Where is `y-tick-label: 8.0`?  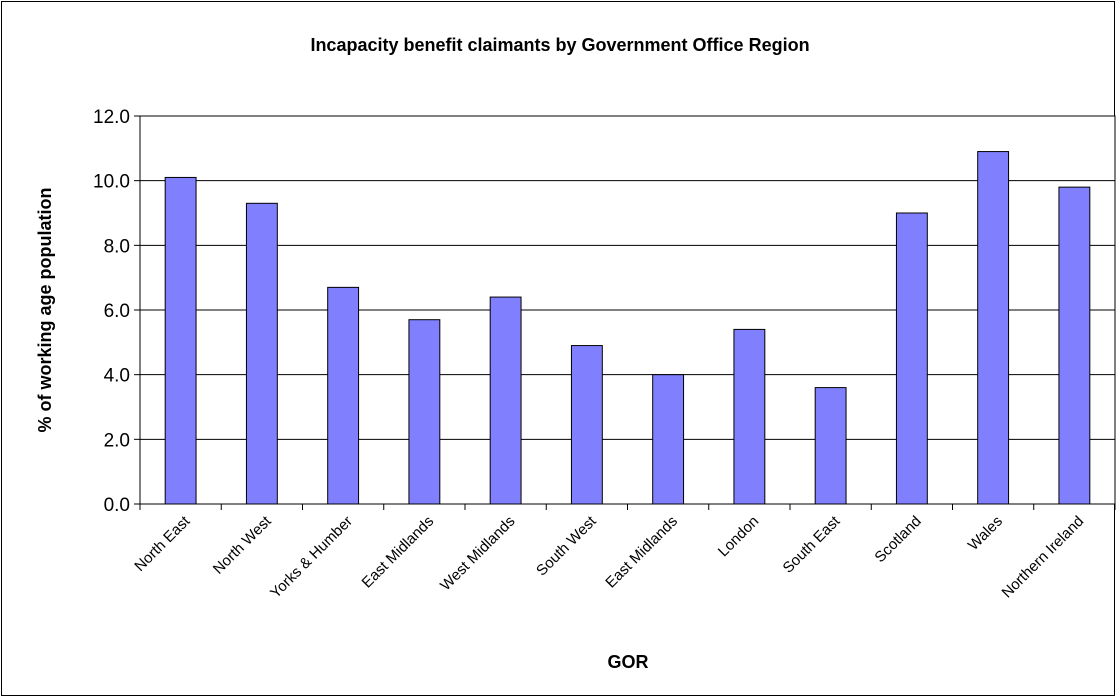 y-tick-label: 8.0 is located at coordinates (117, 246).